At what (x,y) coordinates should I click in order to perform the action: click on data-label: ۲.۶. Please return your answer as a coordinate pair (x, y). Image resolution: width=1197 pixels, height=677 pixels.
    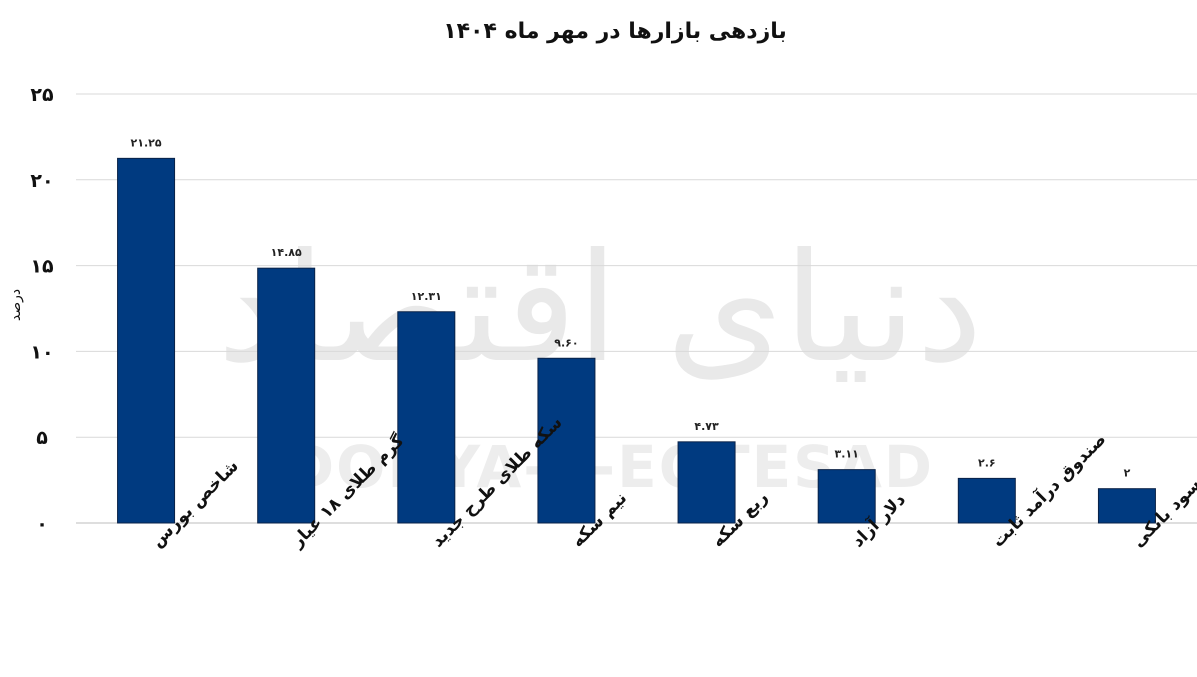
    Looking at the image, I should click on (987, 462).